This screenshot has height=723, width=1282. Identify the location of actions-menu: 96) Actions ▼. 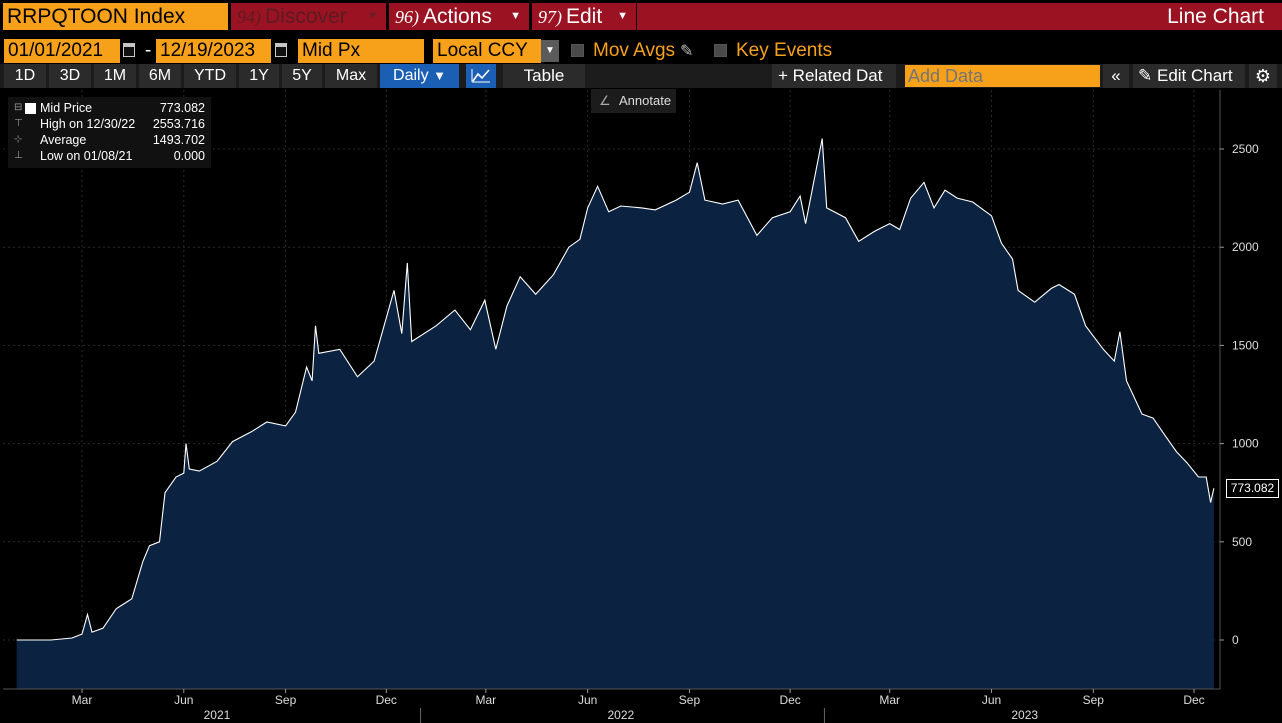
(459, 16).